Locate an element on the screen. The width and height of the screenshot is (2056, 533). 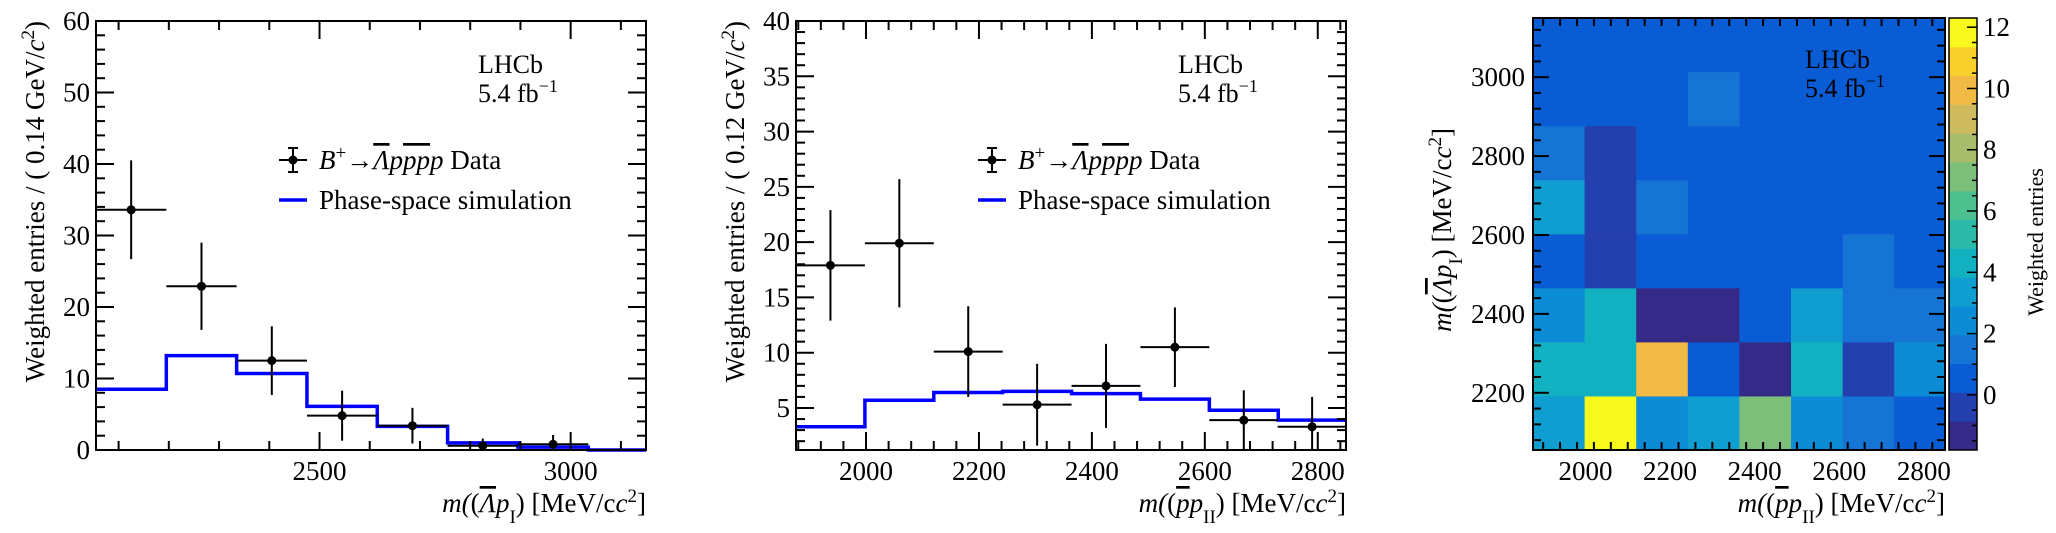
colorbar-tick-label: 4 is located at coordinates (1990, 272).